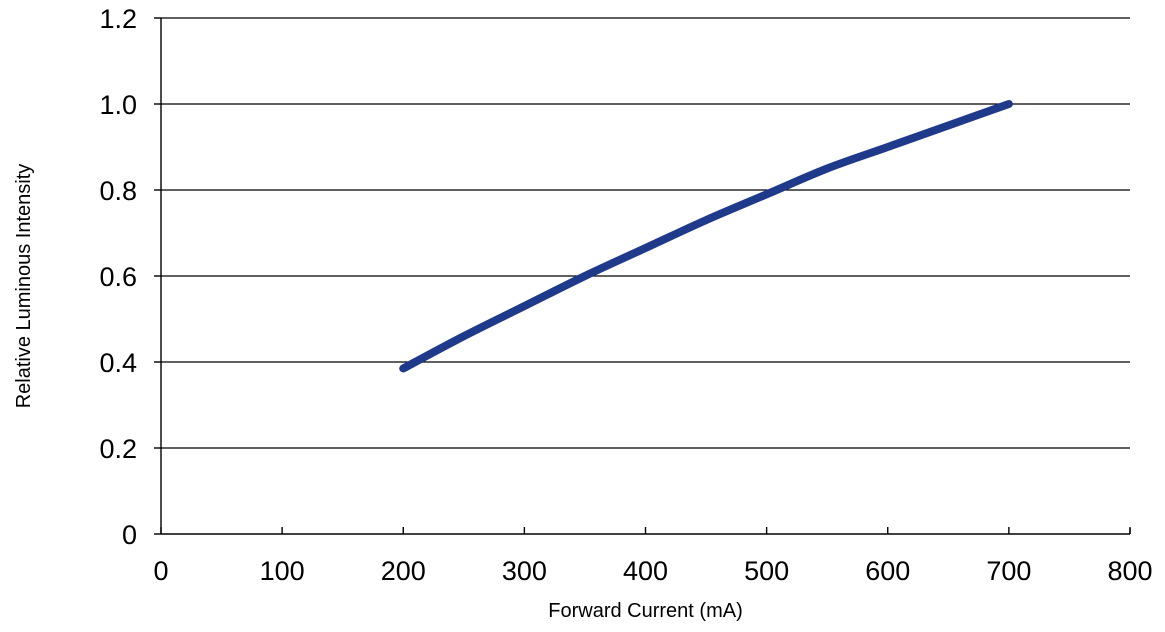 The width and height of the screenshot is (1165, 632). Describe the element at coordinates (160, 571) in the screenshot. I see `x-tick-label-0: 0` at that location.